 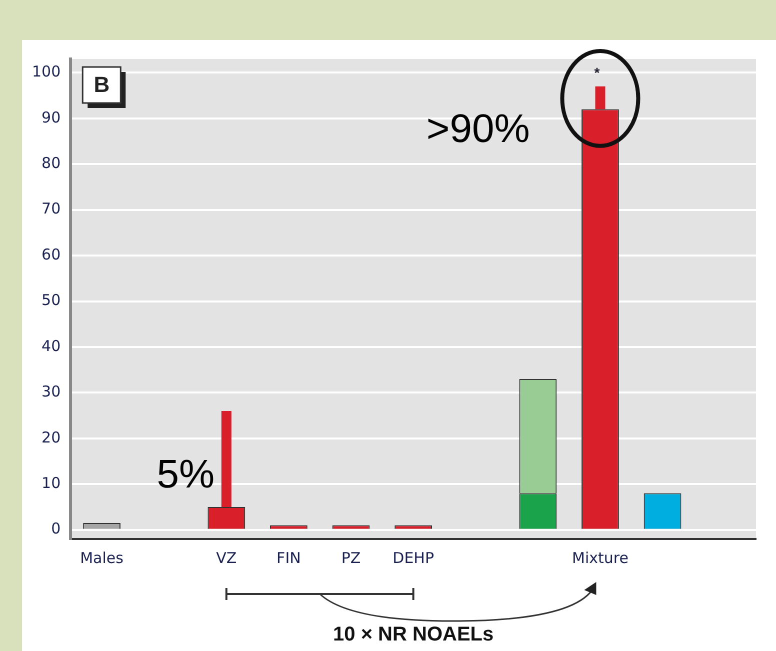 What do you see at coordinates (597, 72) in the screenshot?
I see `annotation: *` at bounding box center [597, 72].